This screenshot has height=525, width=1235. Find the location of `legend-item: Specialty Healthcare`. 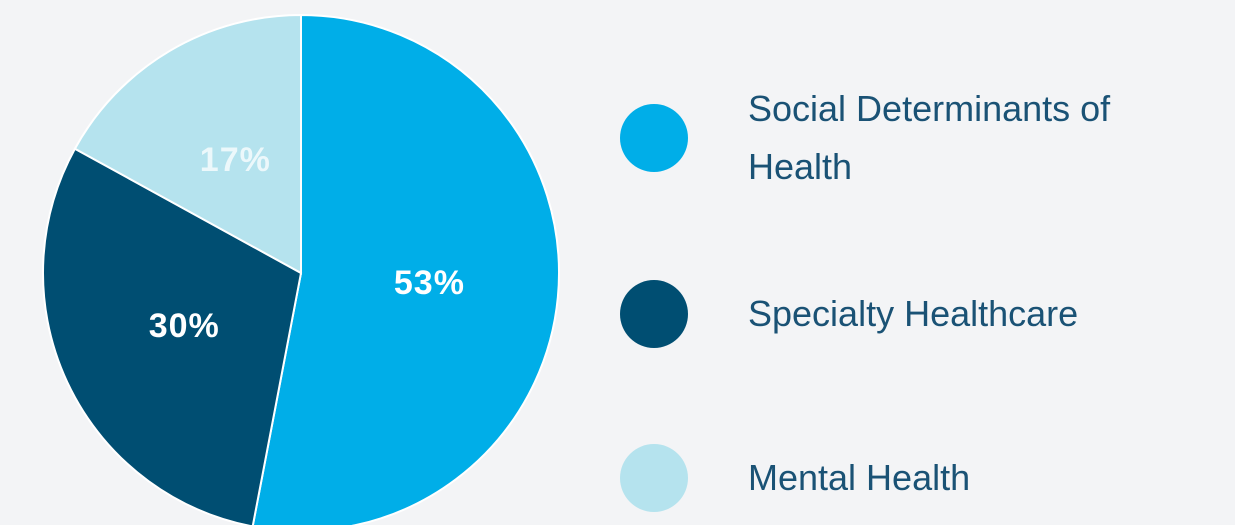

legend-item: Specialty Healthcare is located at coordinates (909, 314).